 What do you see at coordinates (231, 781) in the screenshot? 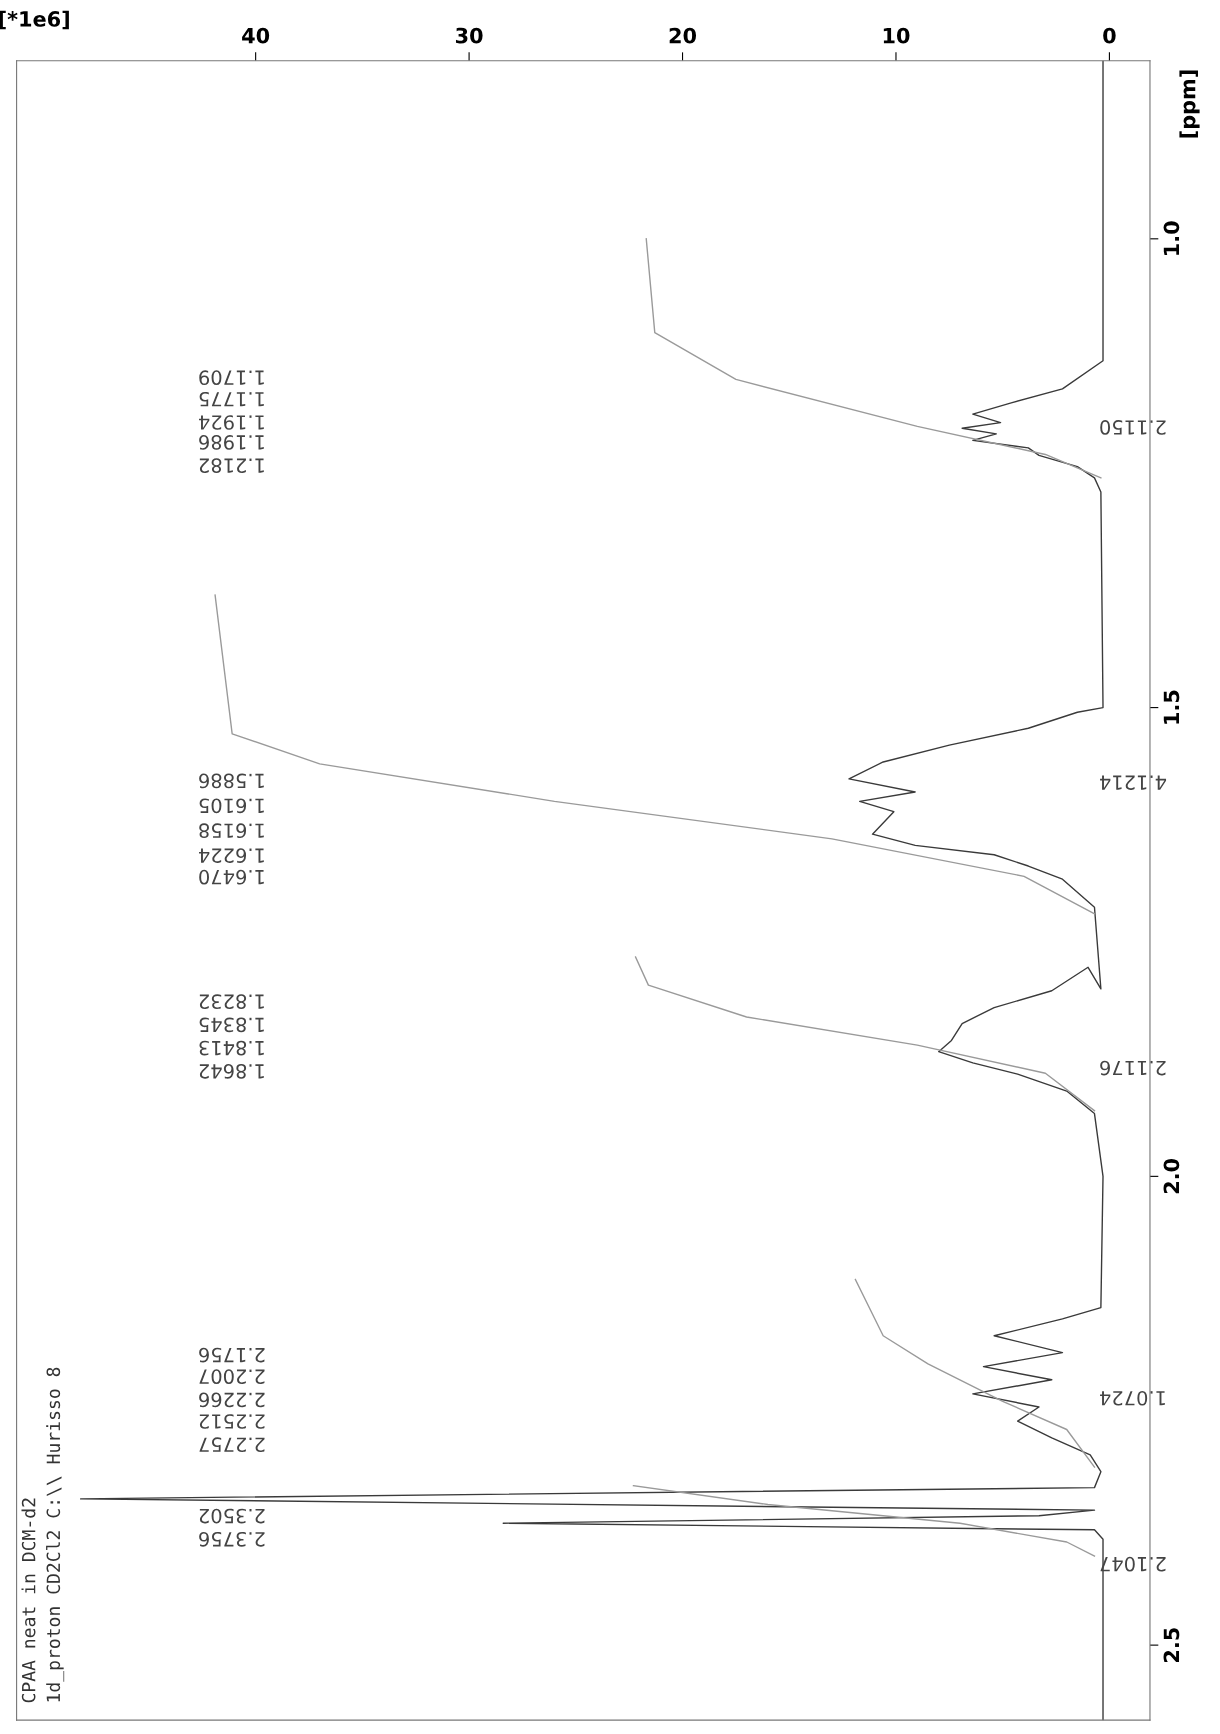
I see `annotation: 1.5886` at bounding box center [231, 781].